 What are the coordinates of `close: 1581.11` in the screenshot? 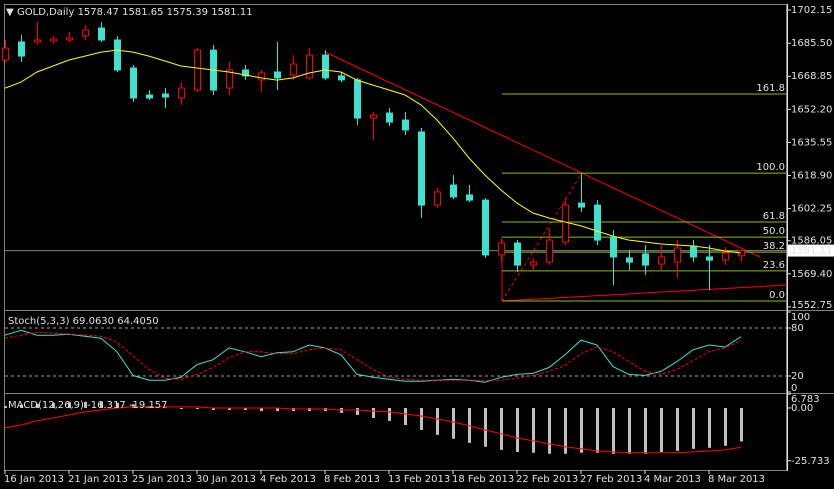 It's located at (231, 12).